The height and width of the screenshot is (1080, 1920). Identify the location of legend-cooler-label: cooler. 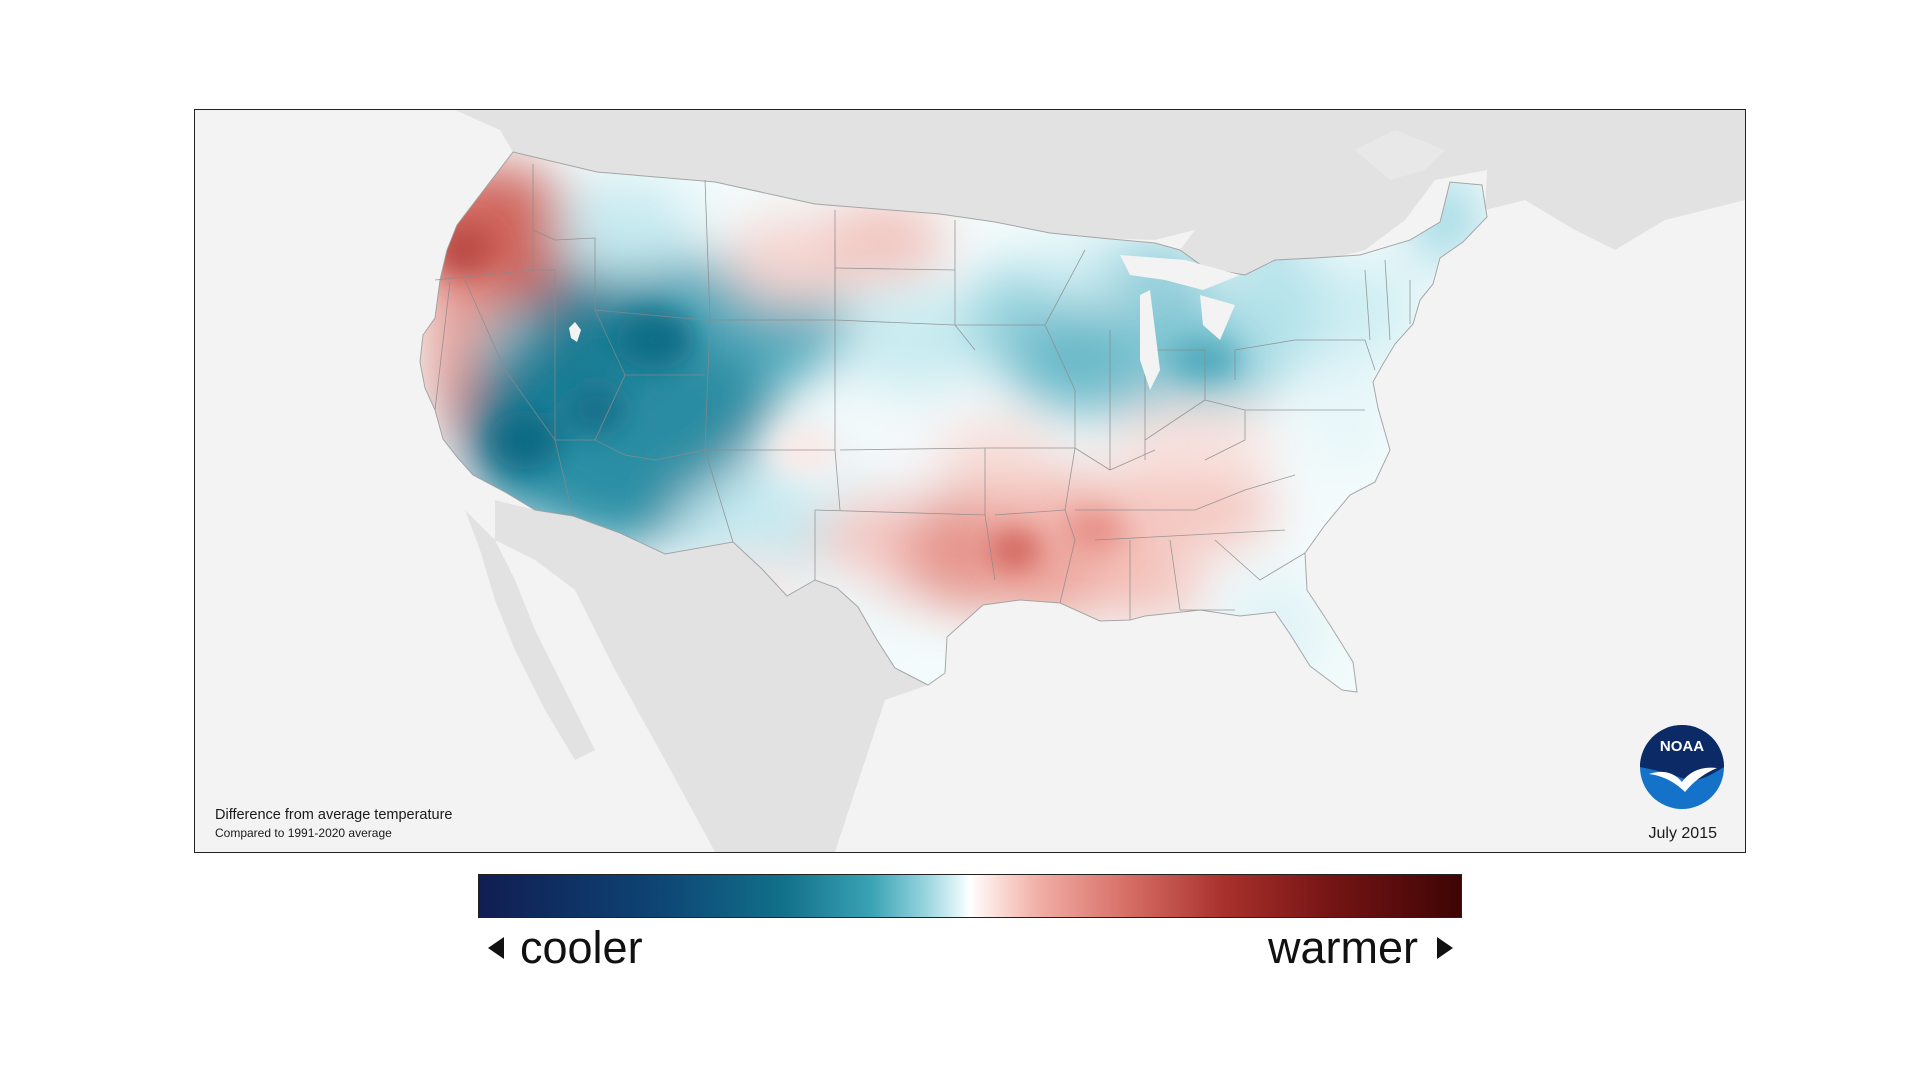
(581, 947).